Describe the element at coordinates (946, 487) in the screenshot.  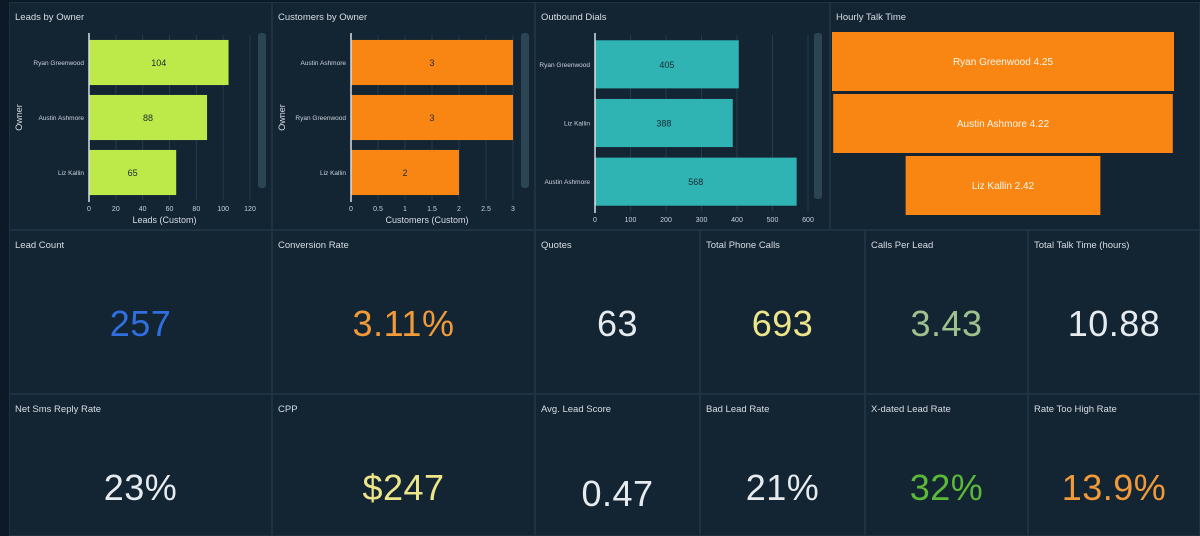
I see `kpi-value: 32%` at that location.